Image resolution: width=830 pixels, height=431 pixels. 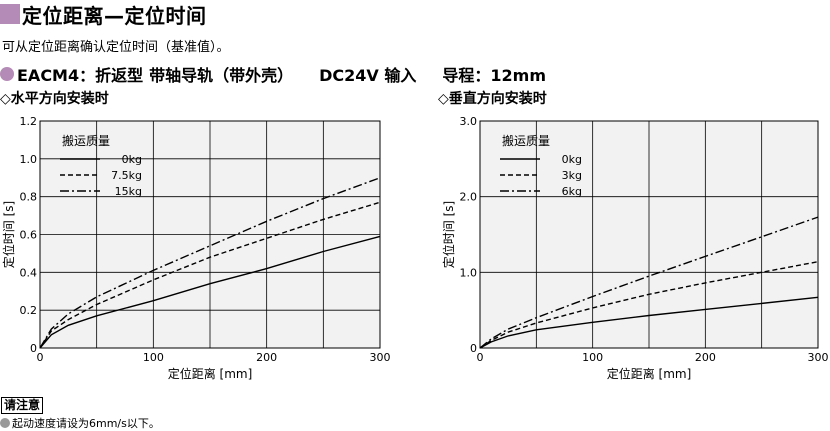 What do you see at coordinates (153, 357) in the screenshot?
I see `chart-1-xtick-label: 100` at bounding box center [153, 357].